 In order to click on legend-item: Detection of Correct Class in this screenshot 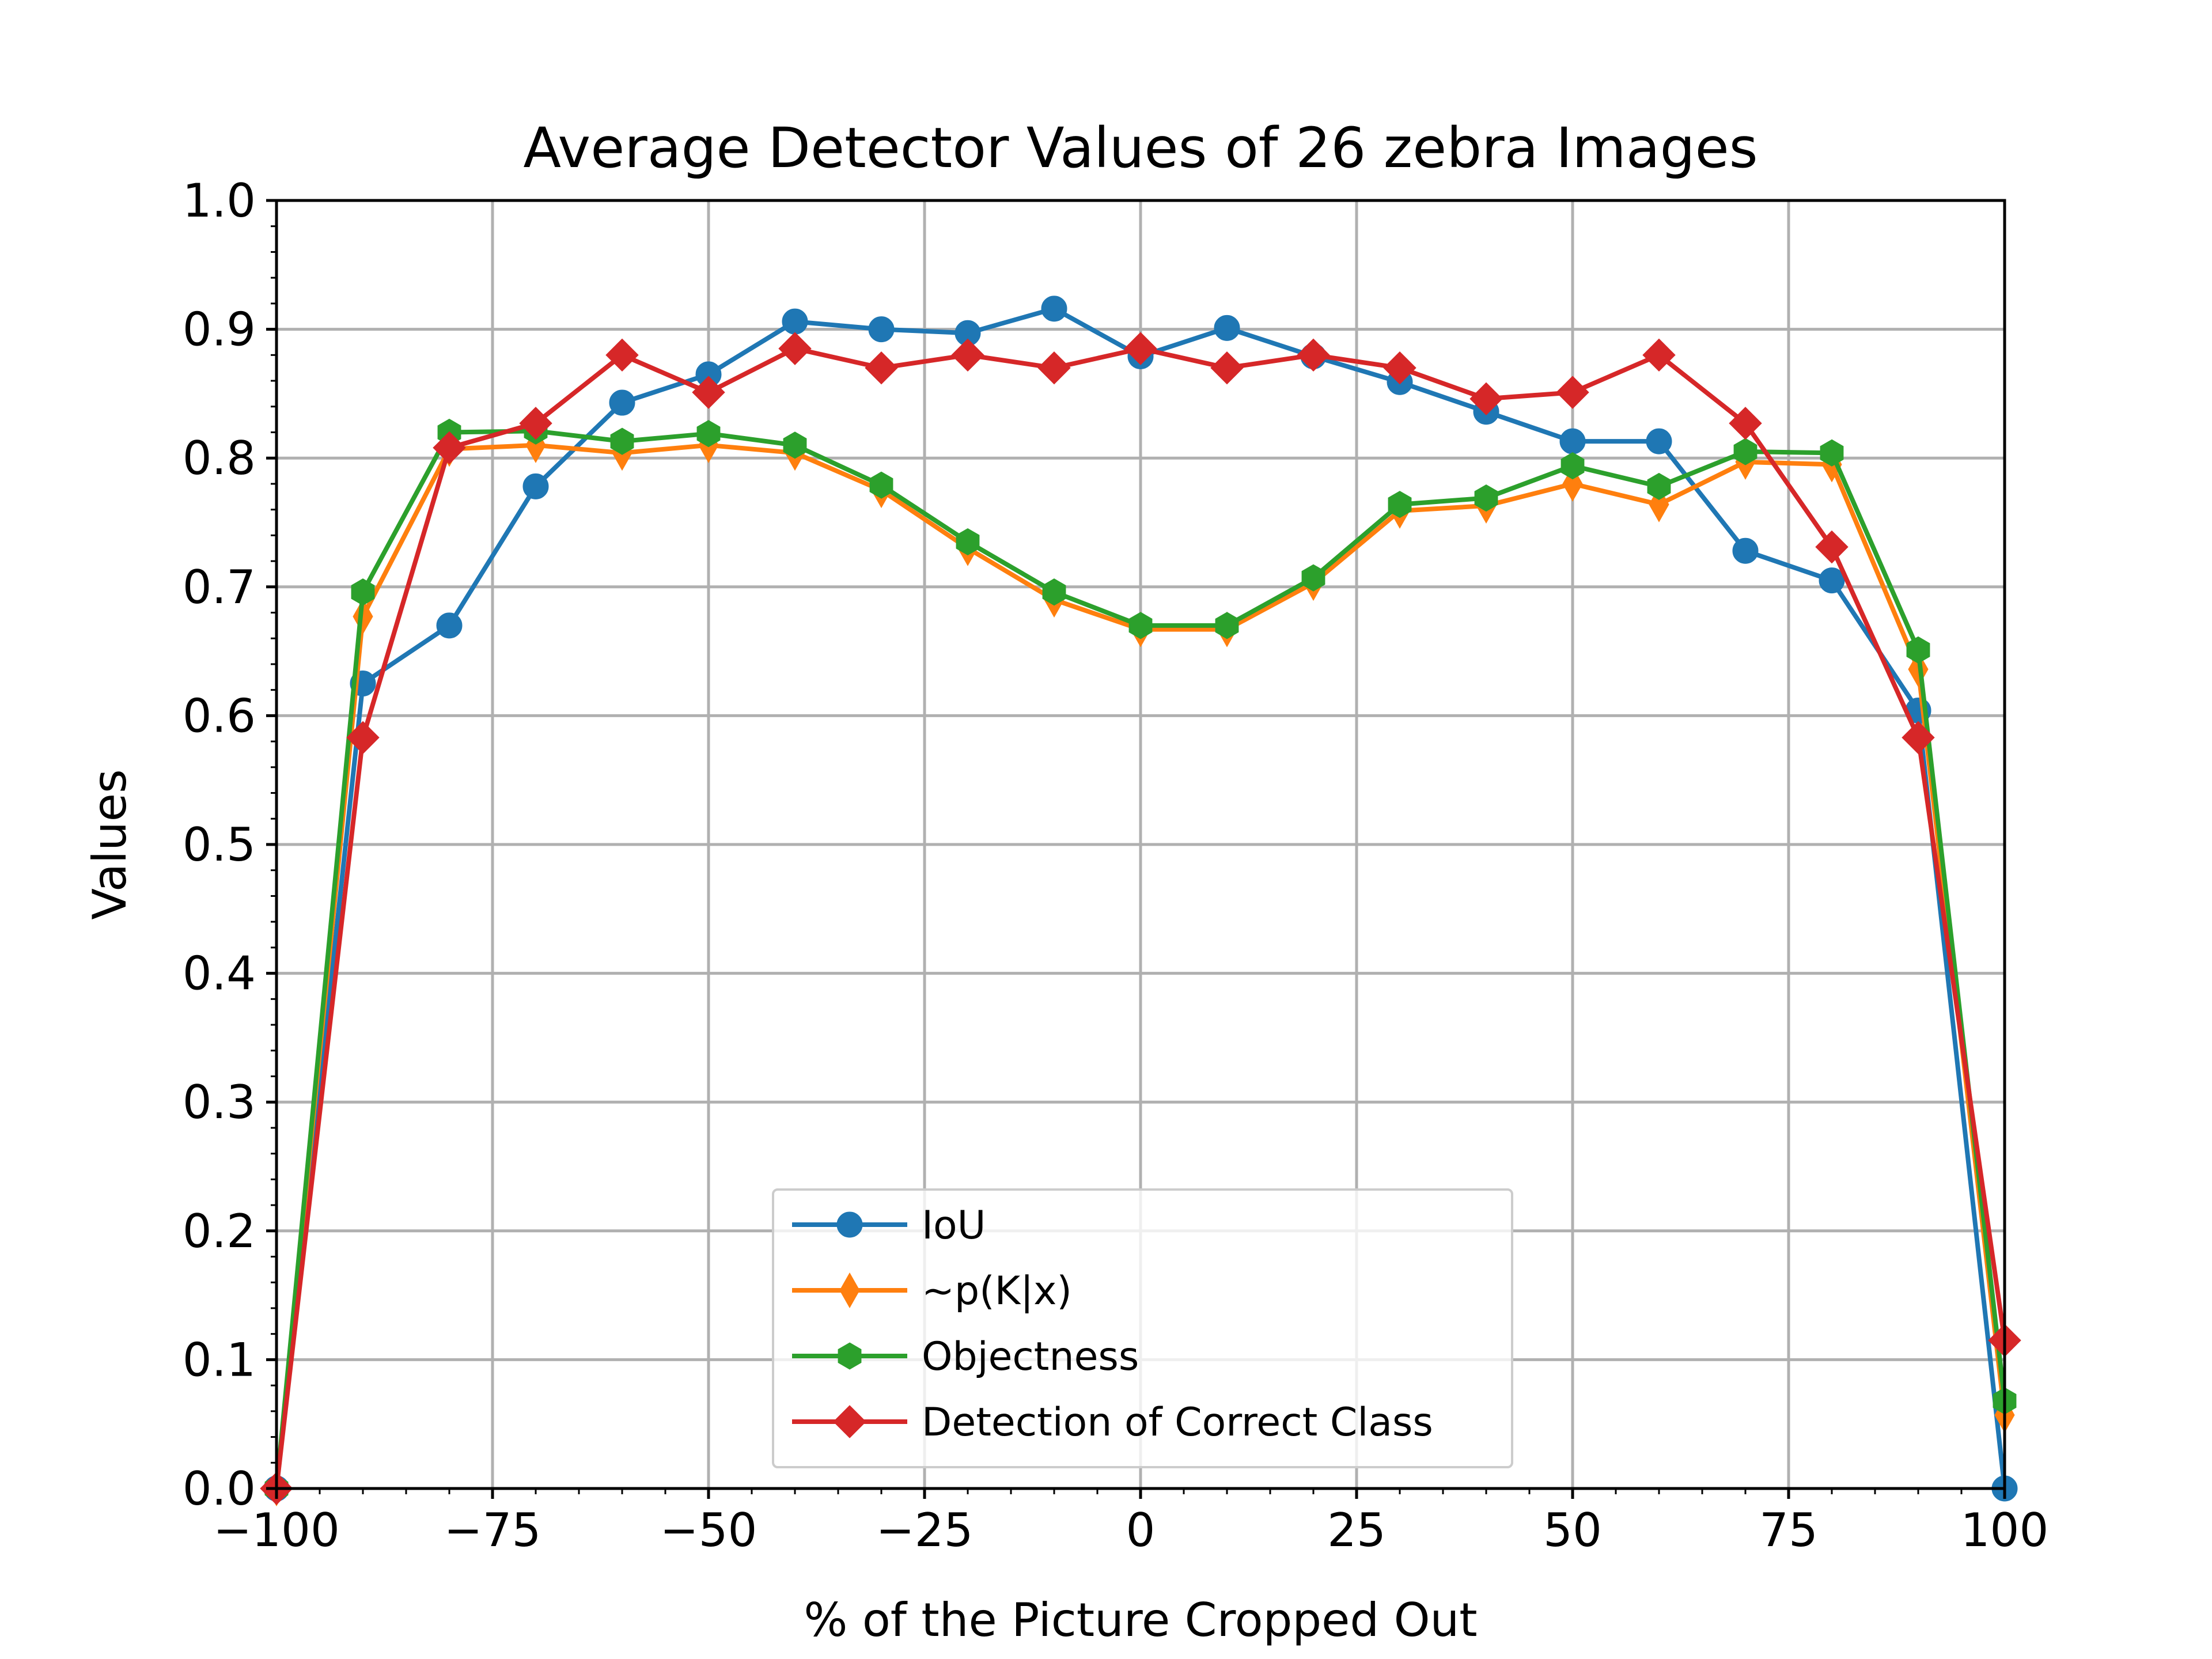, I will do `click(1112, 1422)`.